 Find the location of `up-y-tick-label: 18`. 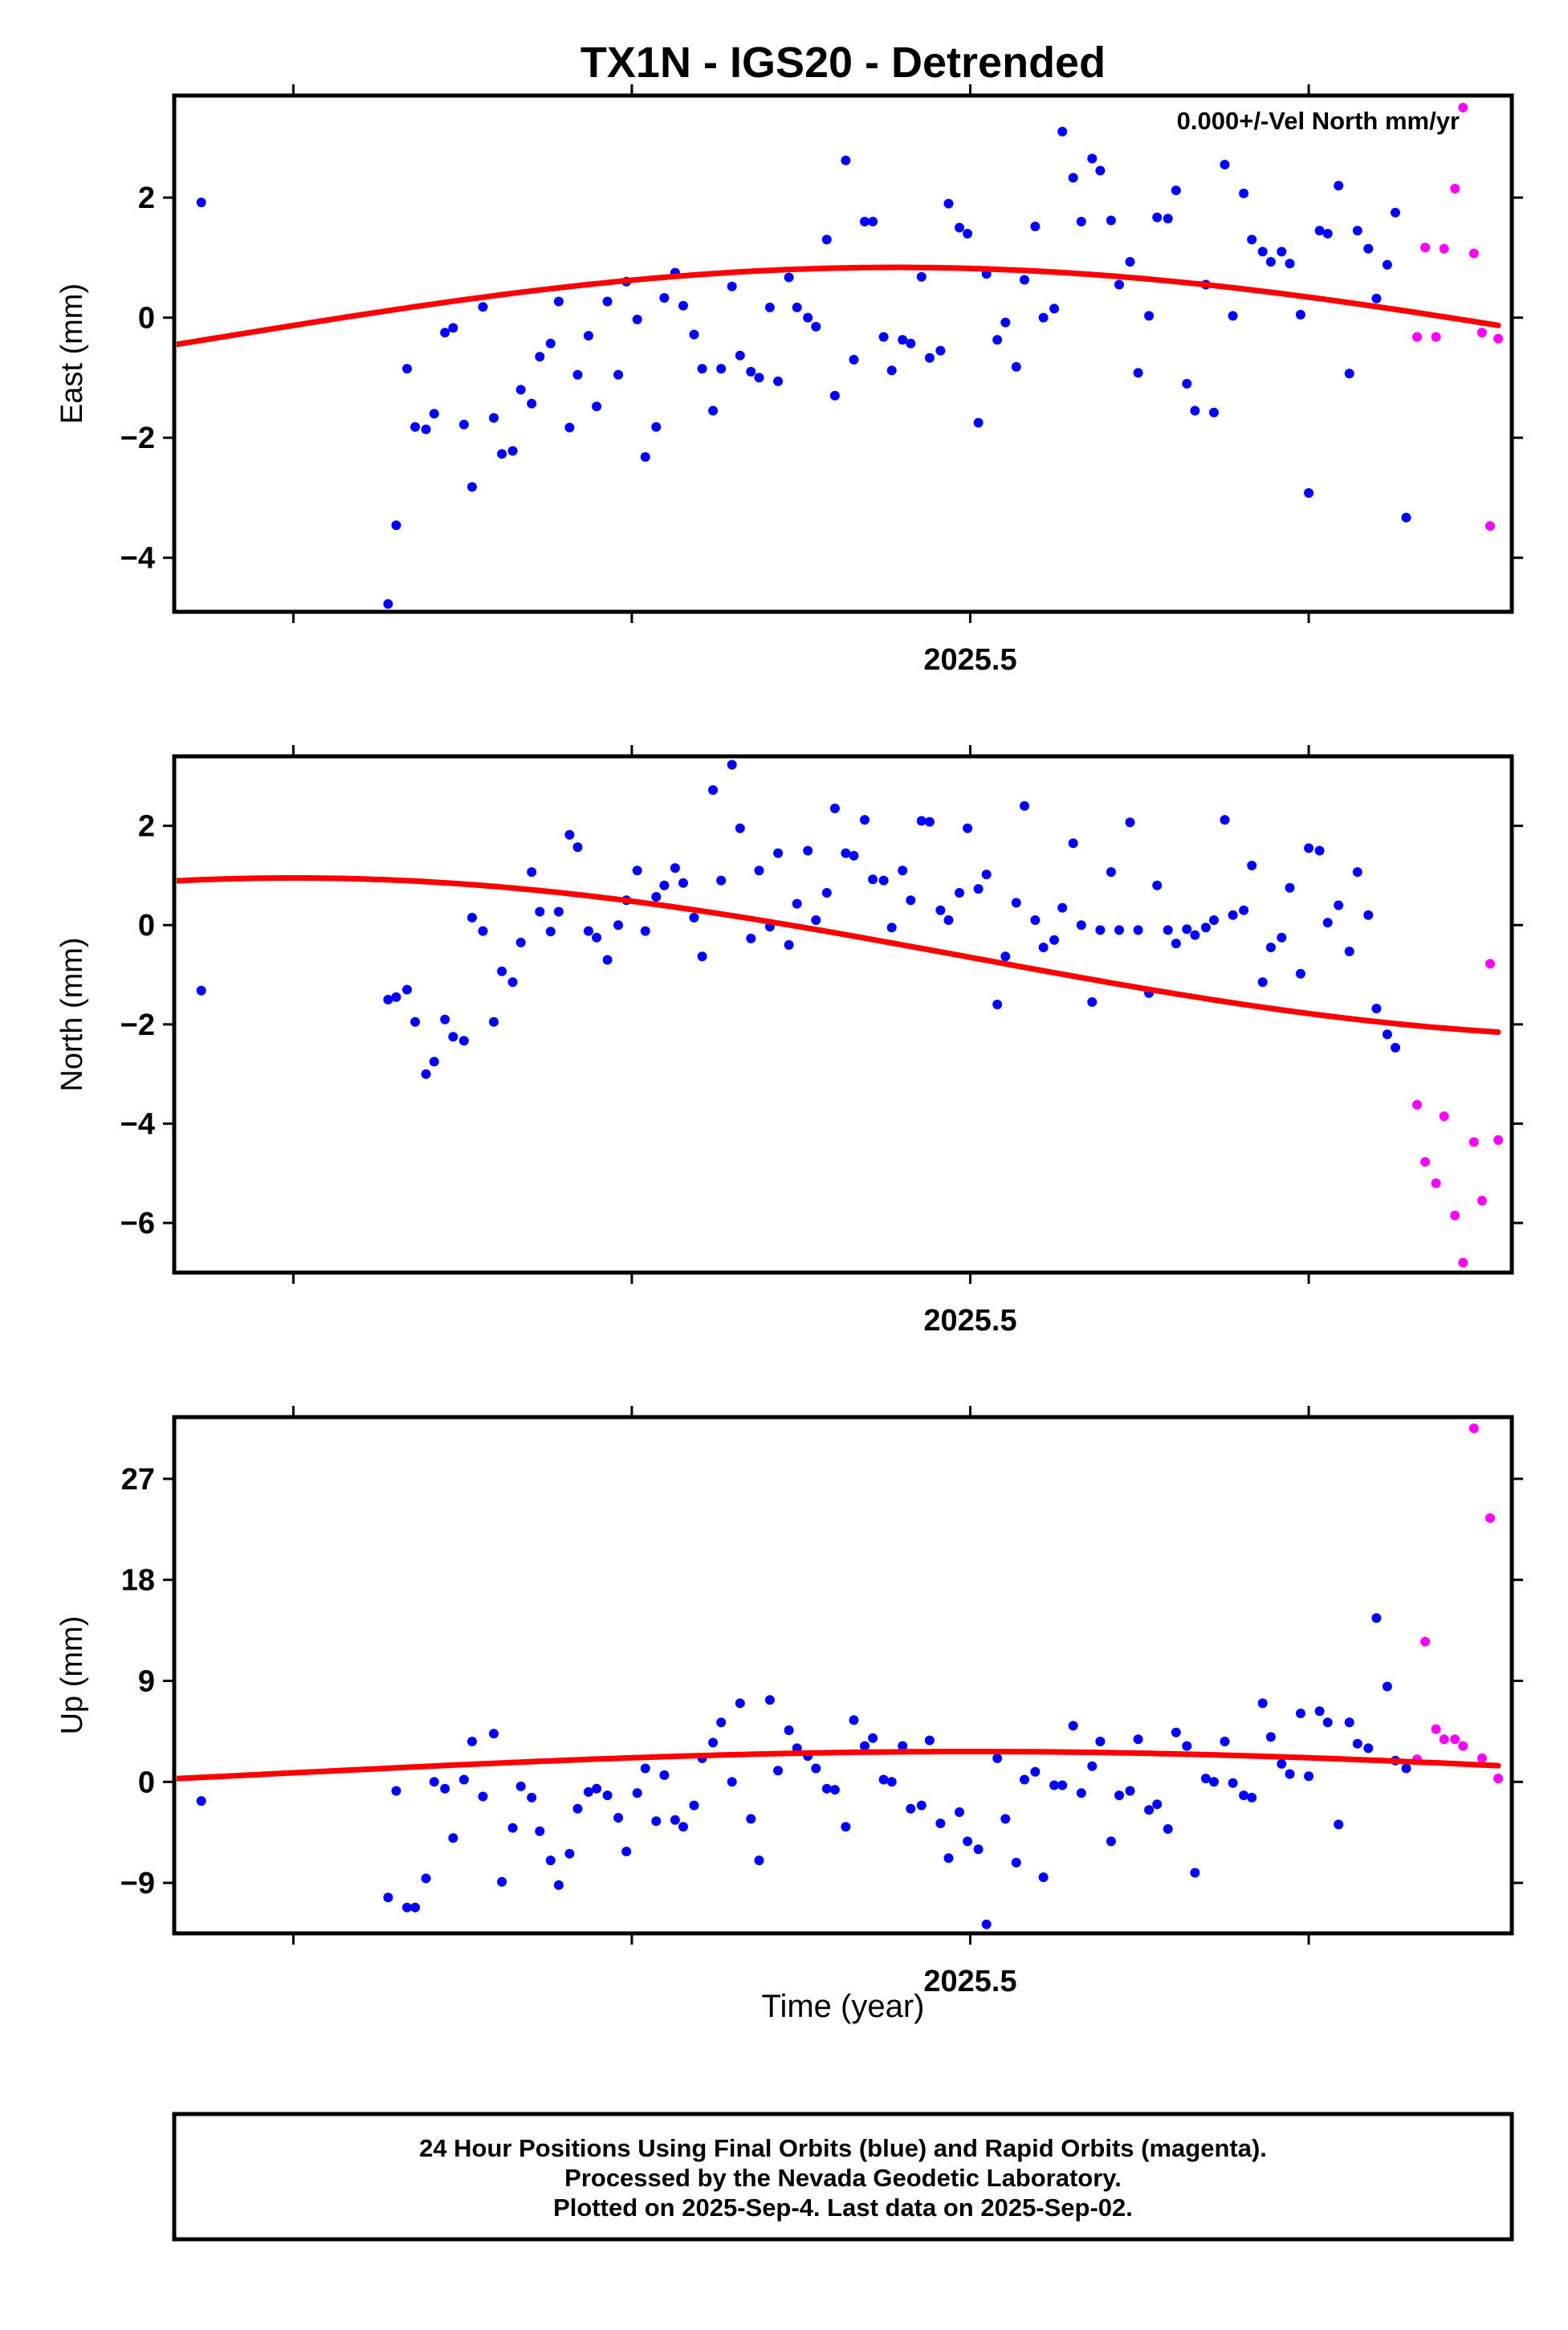

up-y-tick-label: 18 is located at coordinates (138, 1581).